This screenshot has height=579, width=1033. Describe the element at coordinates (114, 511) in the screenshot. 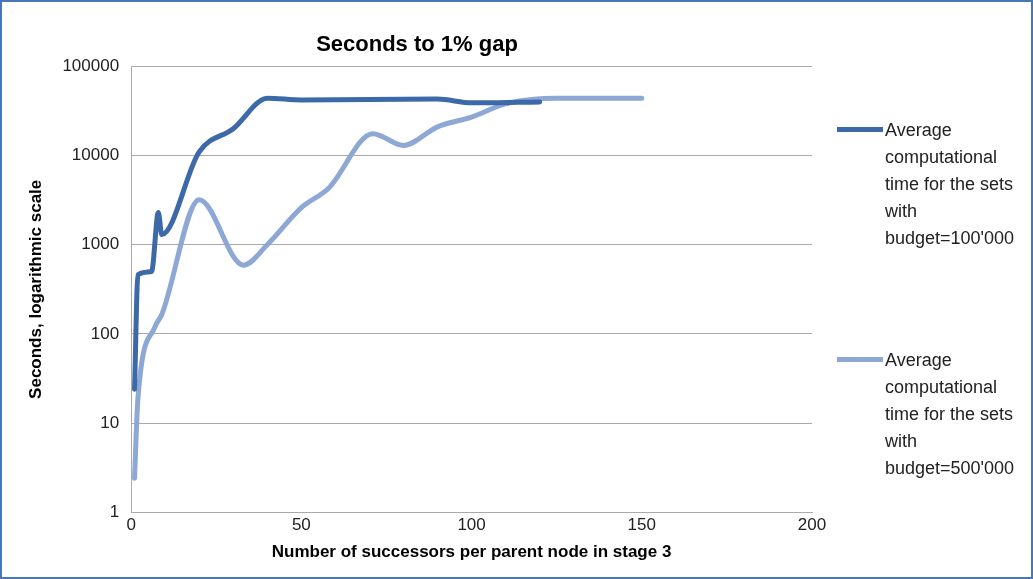

I see `y-tick-label: 1` at that location.